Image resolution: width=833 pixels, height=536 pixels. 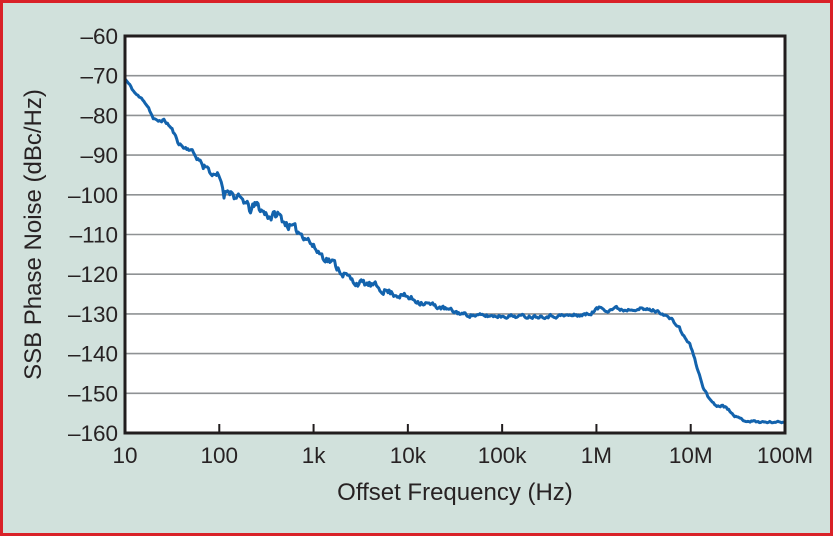 I want to click on y-tick-label: –130, so click(x=93, y=314).